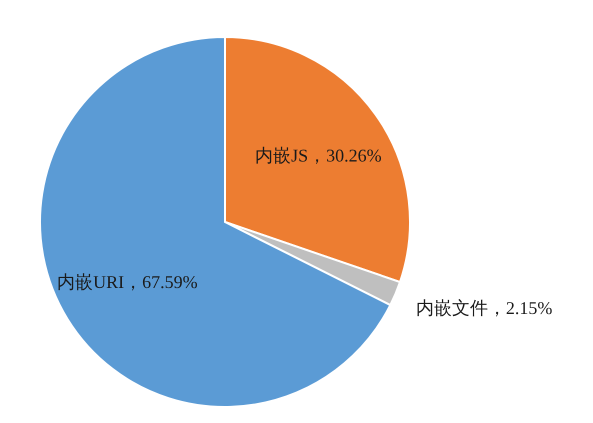 The width and height of the screenshot is (593, 423). I want to click on slice-label: 内嵌文件，2.15%, so click(484, 308).